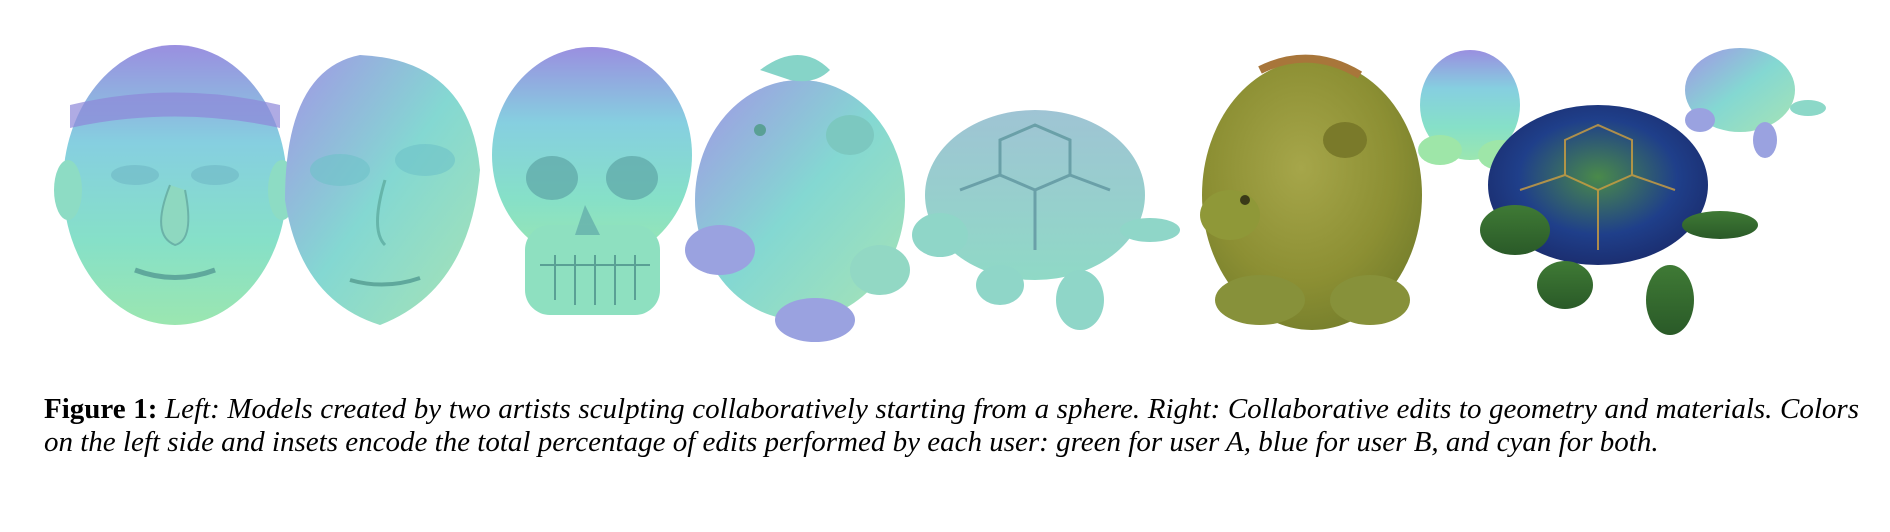  Describe the element at coordinates (1311, 192) in the screenshot. I see `textured-creature-model` at that location.